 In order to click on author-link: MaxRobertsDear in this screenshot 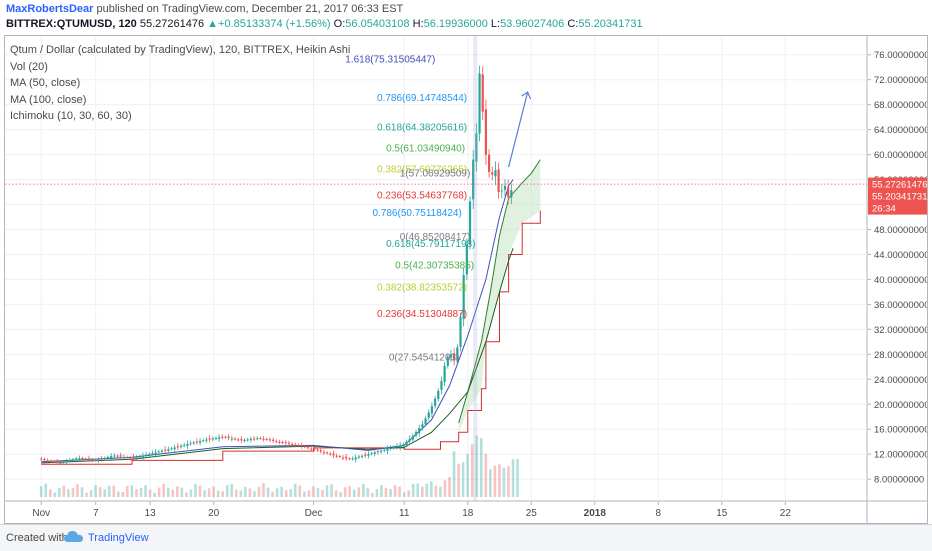, I will do `click(50, 9)`.